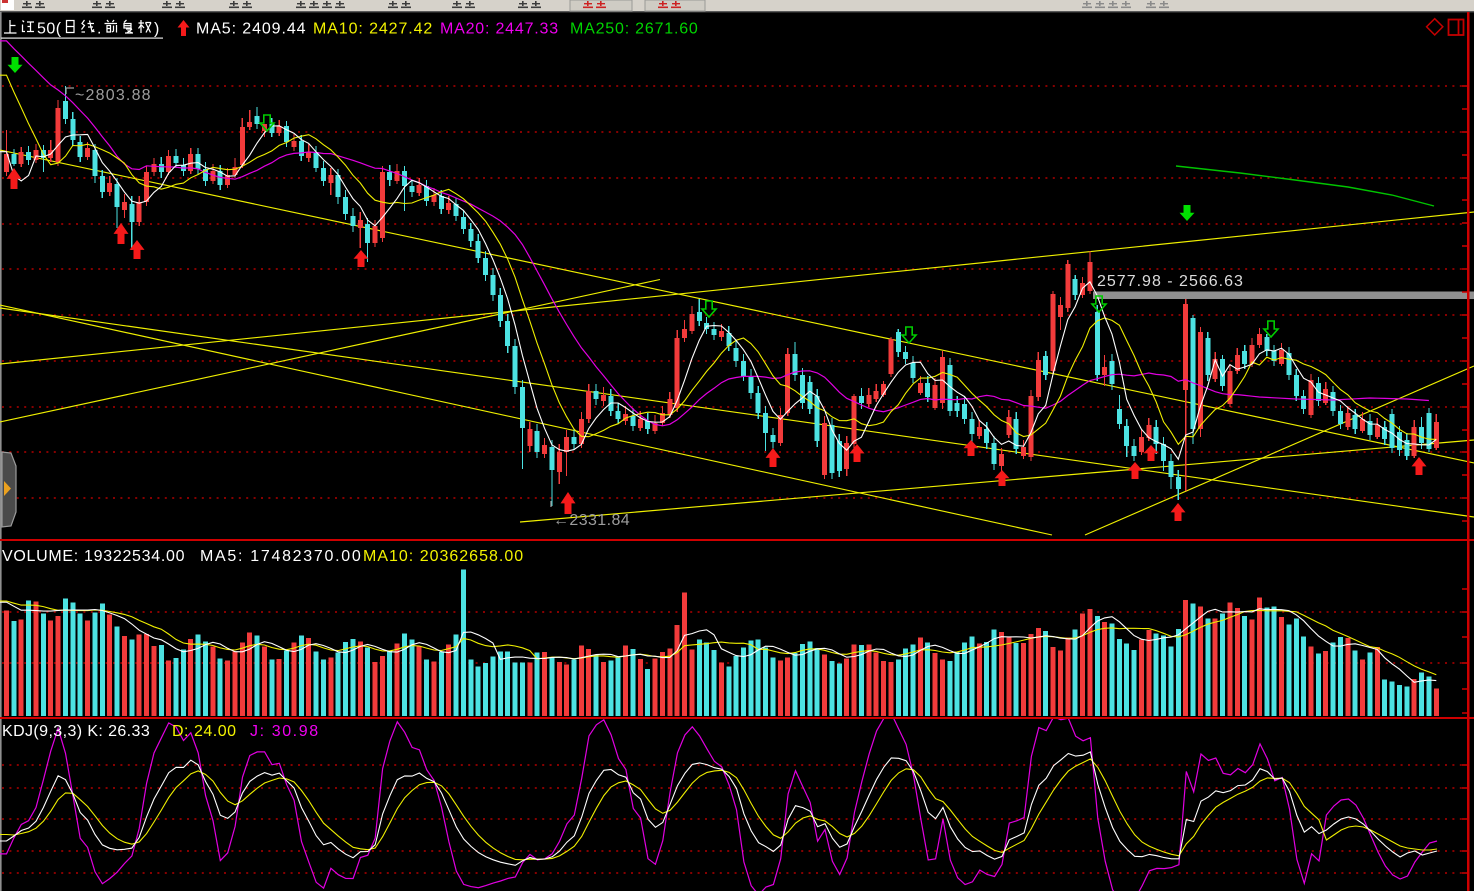 The height and width of the screenshot is (891, 1474). What do you see at coordinates (204, 731) in the screenshot?
I see `svg-text: D: 24.00` at bounding box center [204, 731].